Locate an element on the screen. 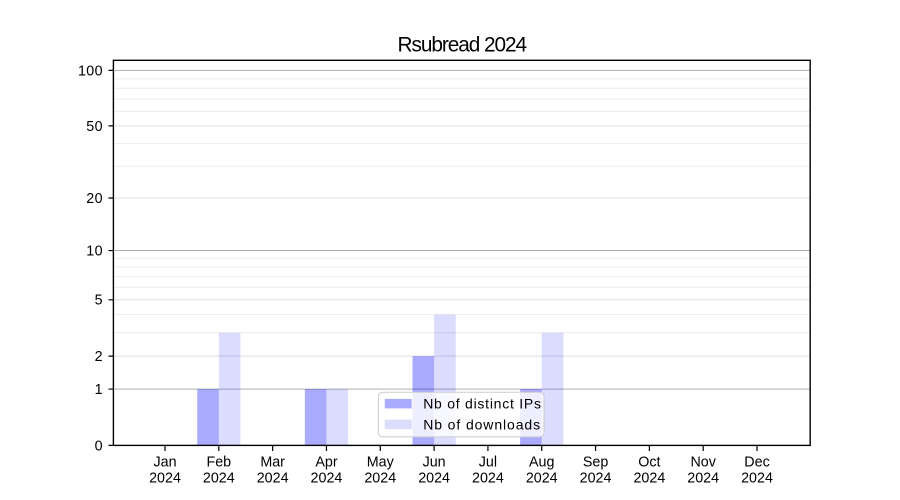  svg-text: Jan is located at coordinates (164, 462).